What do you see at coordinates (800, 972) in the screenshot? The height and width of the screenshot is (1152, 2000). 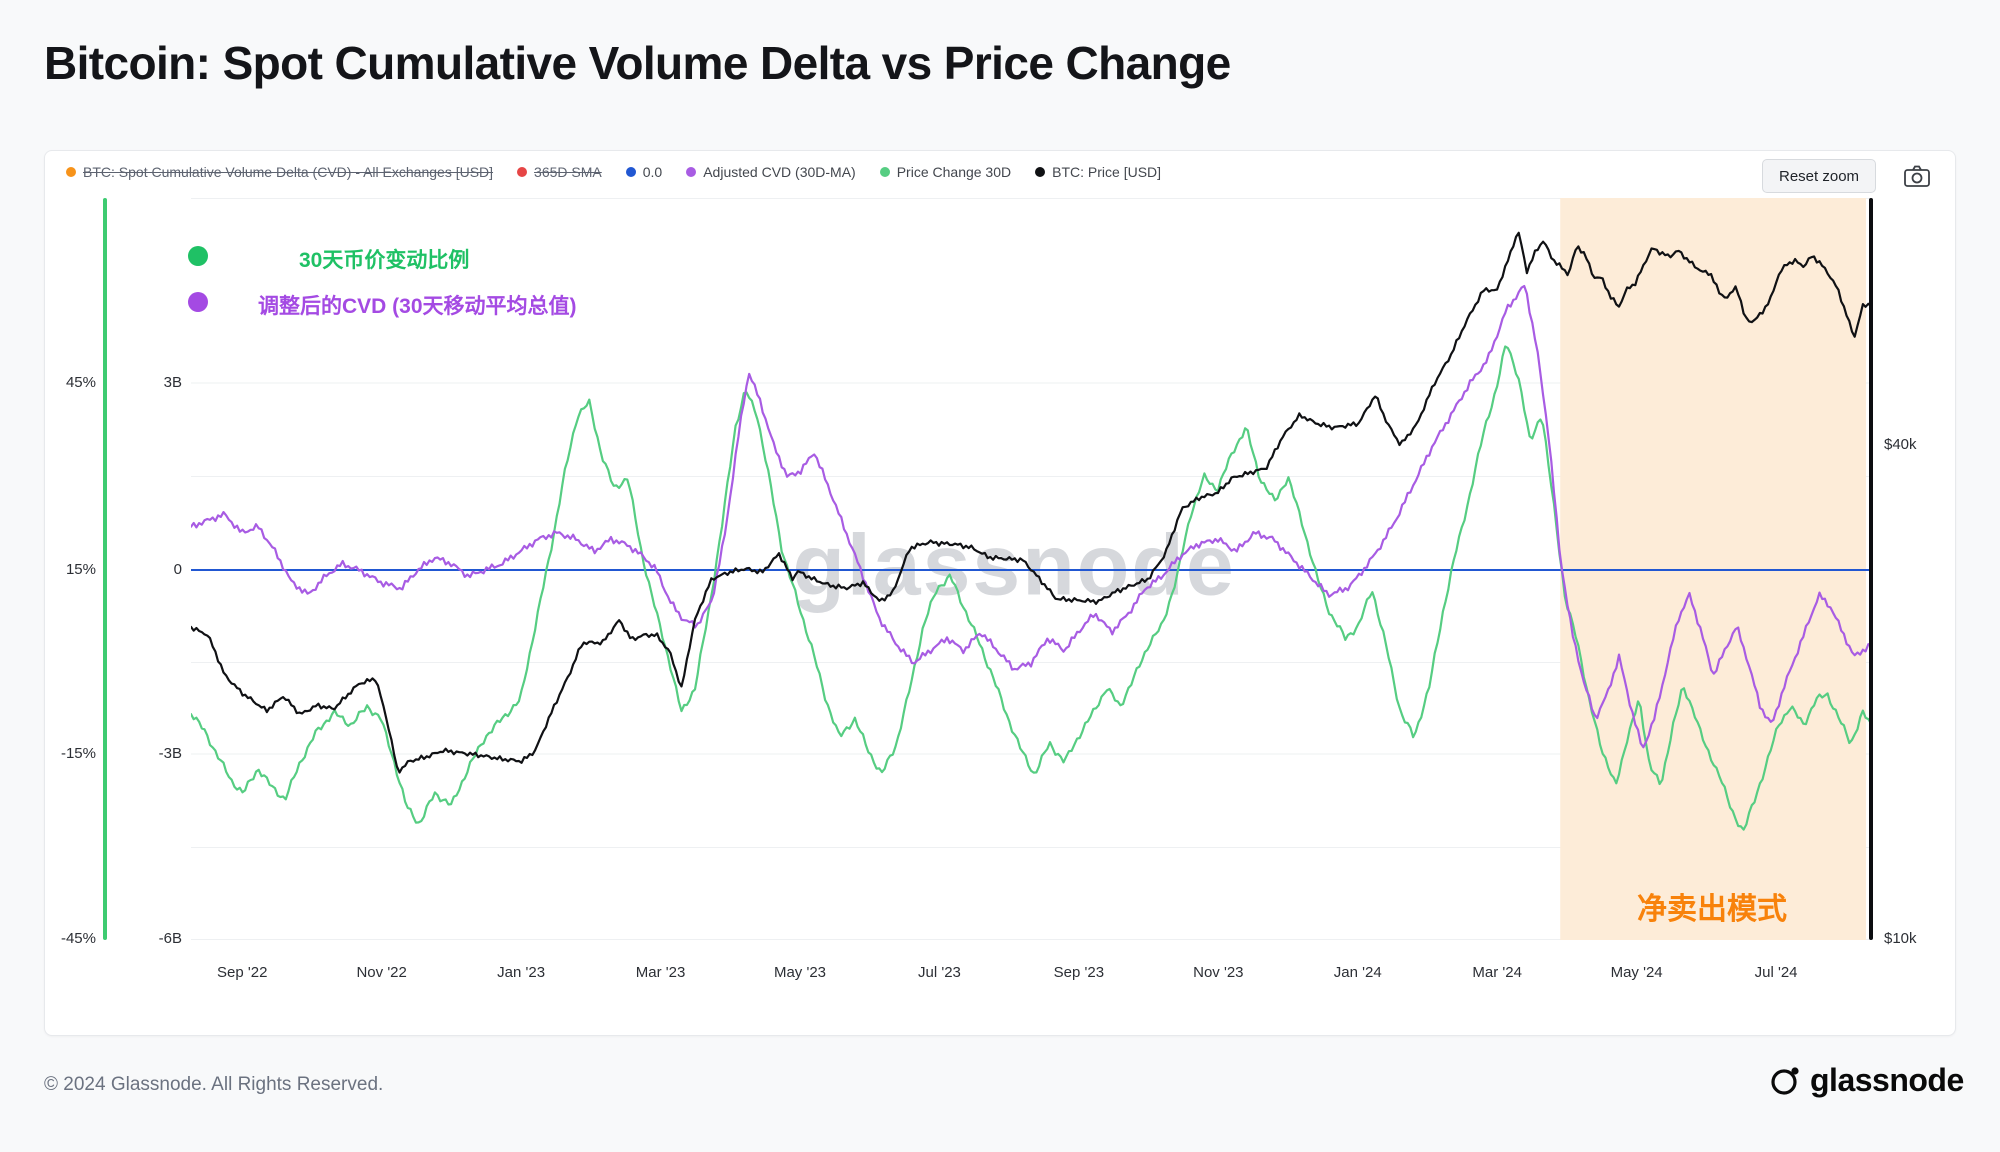 I see `x-axis-label: May '23` at bounding box center [800, 972].